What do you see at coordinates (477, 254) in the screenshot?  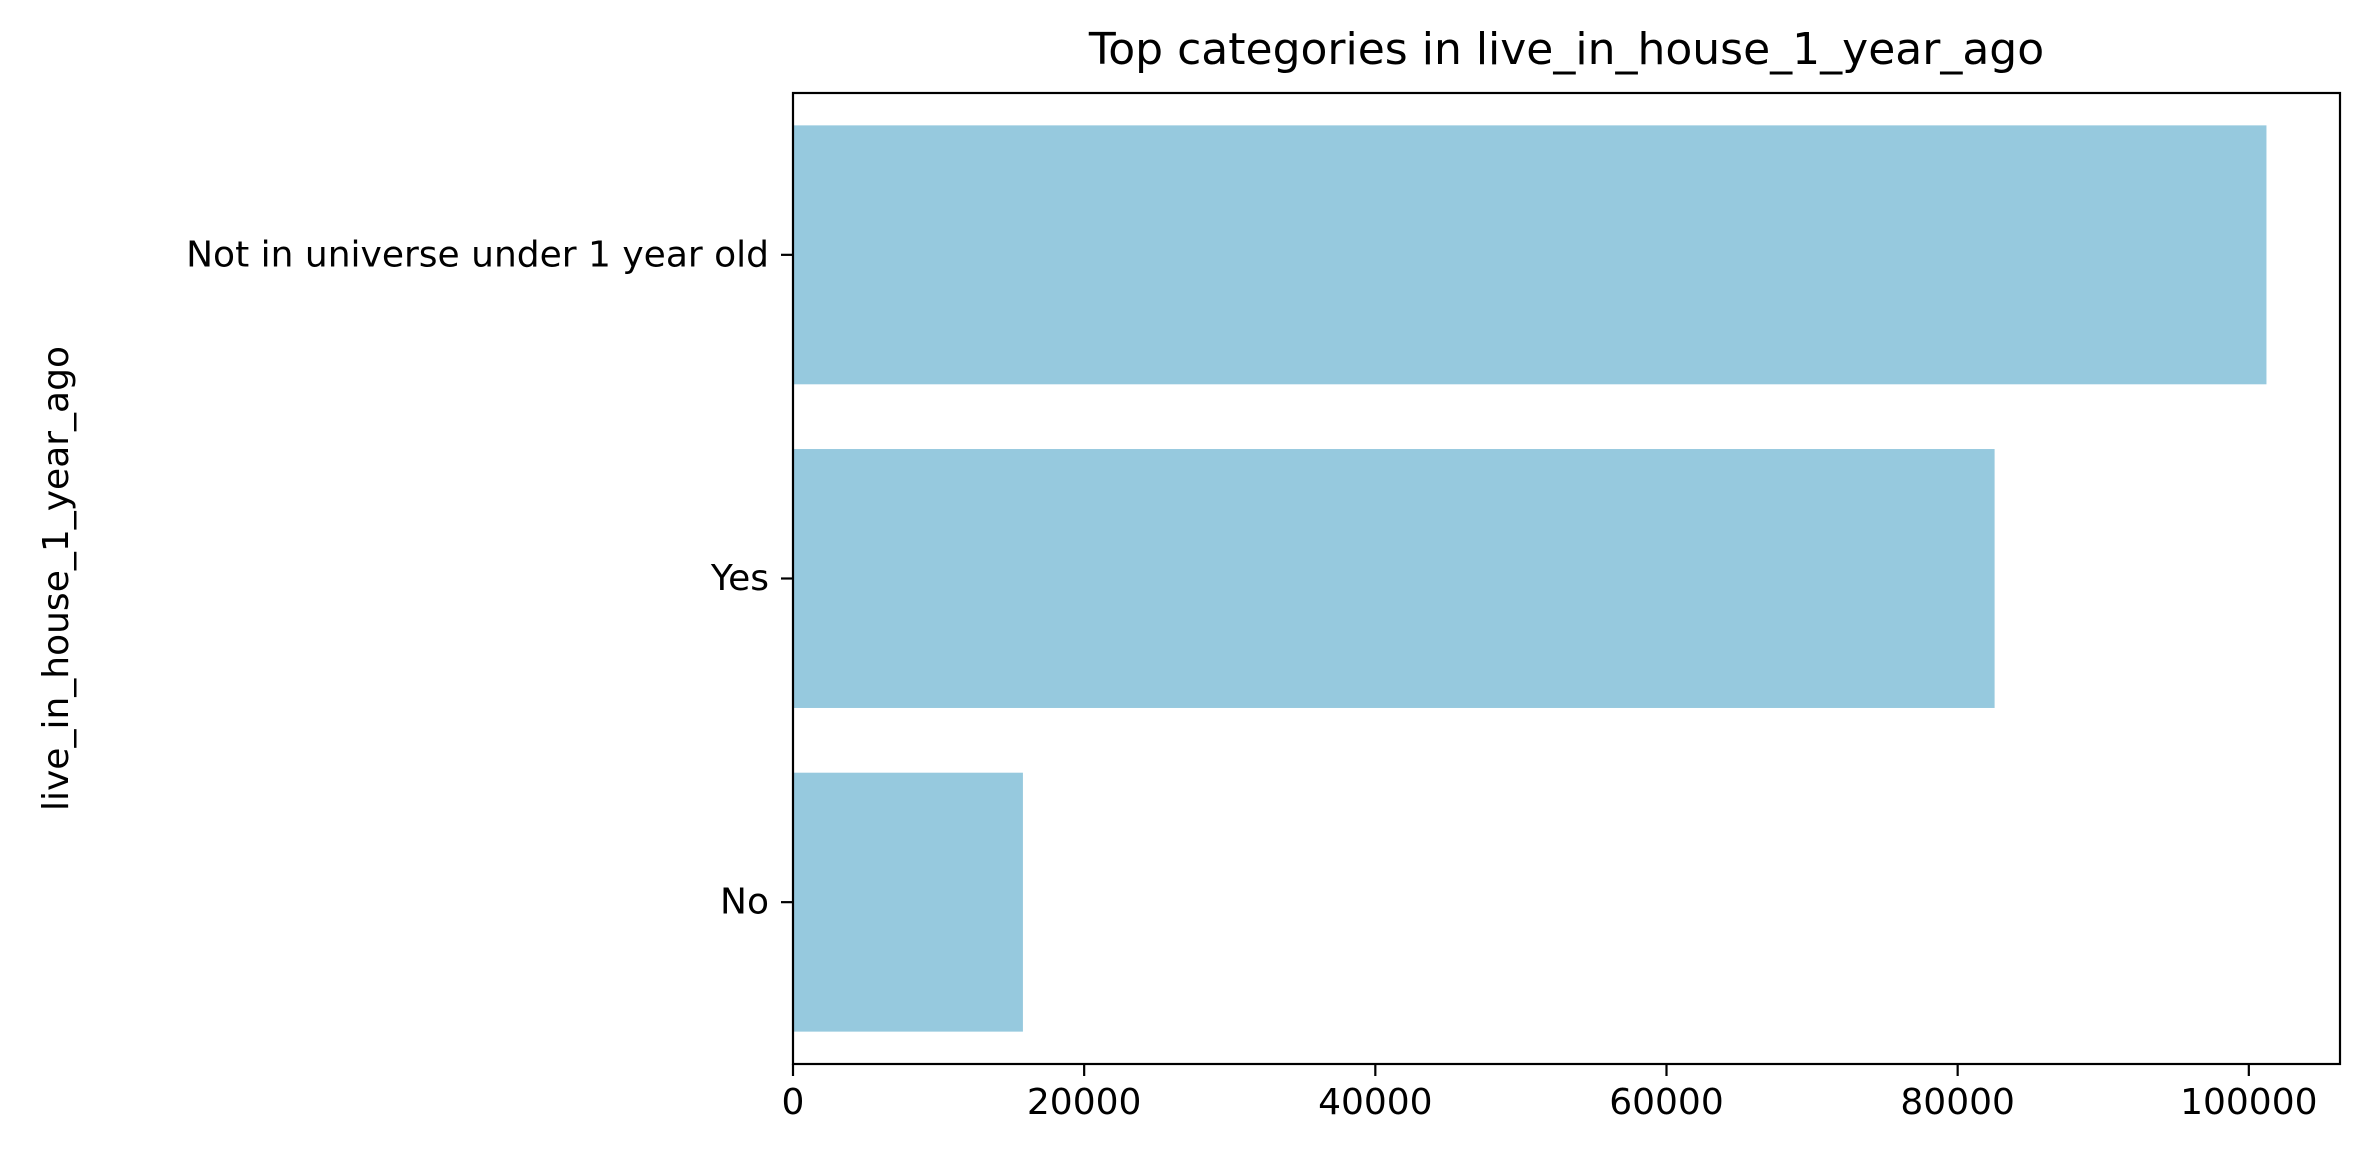 I see `y-tick-label-0: Not in universe under 1 year old` at bounding box center [477, 254].